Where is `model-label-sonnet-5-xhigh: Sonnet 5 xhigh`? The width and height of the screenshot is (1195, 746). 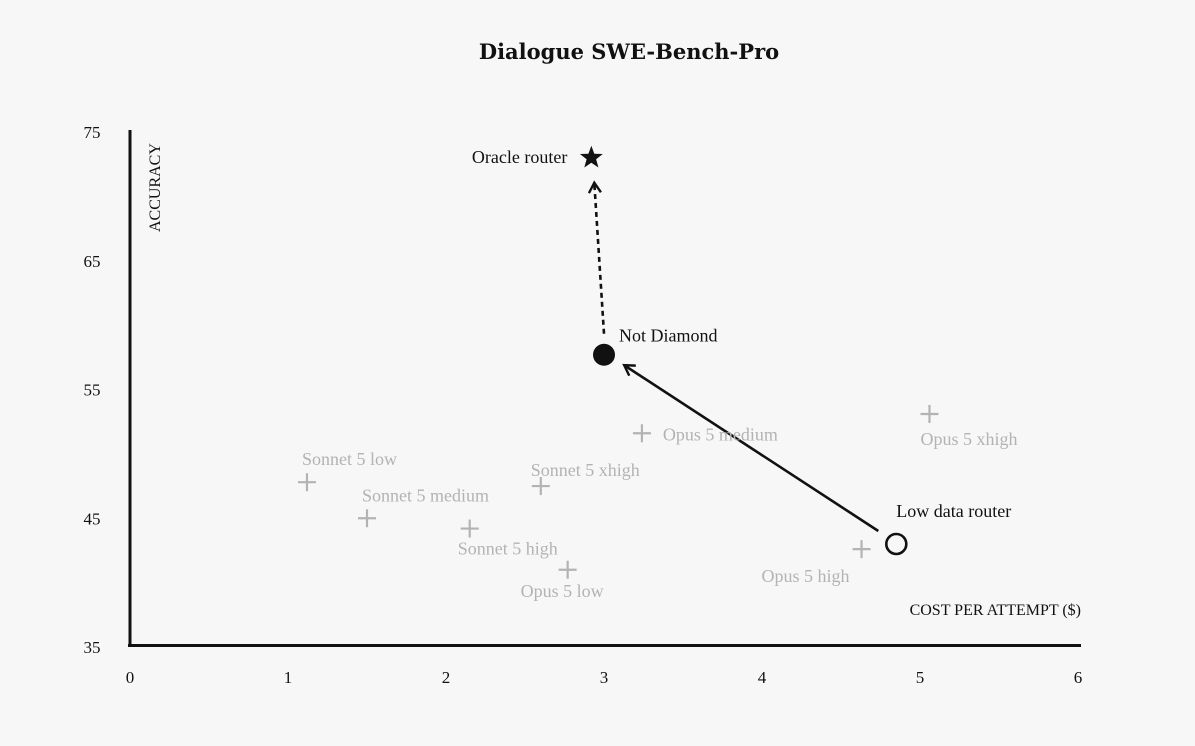 model-label-sonnet-5-xhigh: Sonnet 5 xhigh is located at coordinates (585, 470).